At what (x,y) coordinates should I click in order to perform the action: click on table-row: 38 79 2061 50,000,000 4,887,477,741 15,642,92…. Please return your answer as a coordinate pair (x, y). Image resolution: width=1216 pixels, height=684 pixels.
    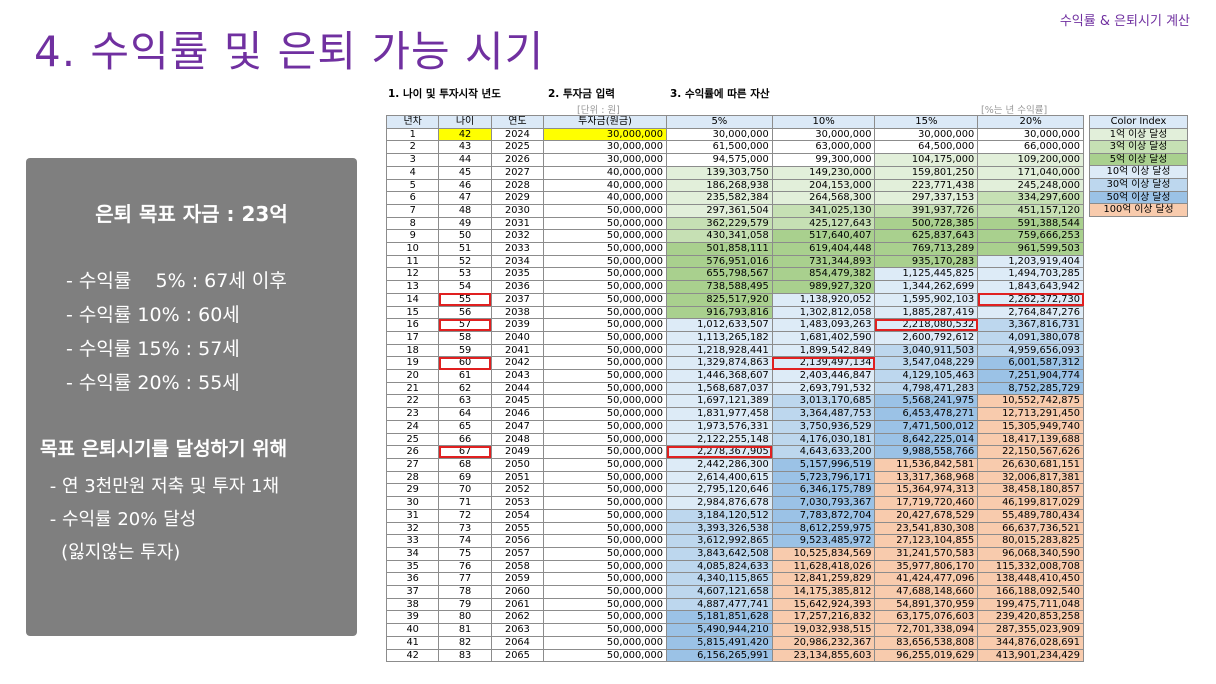
    Looking at the image, I should click on (734, 604).